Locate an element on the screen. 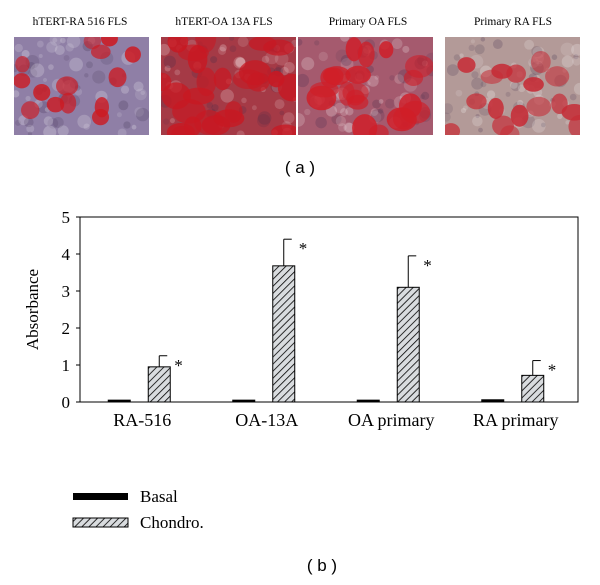  legend-swatch-chondro is located at coordinates (100, 522).